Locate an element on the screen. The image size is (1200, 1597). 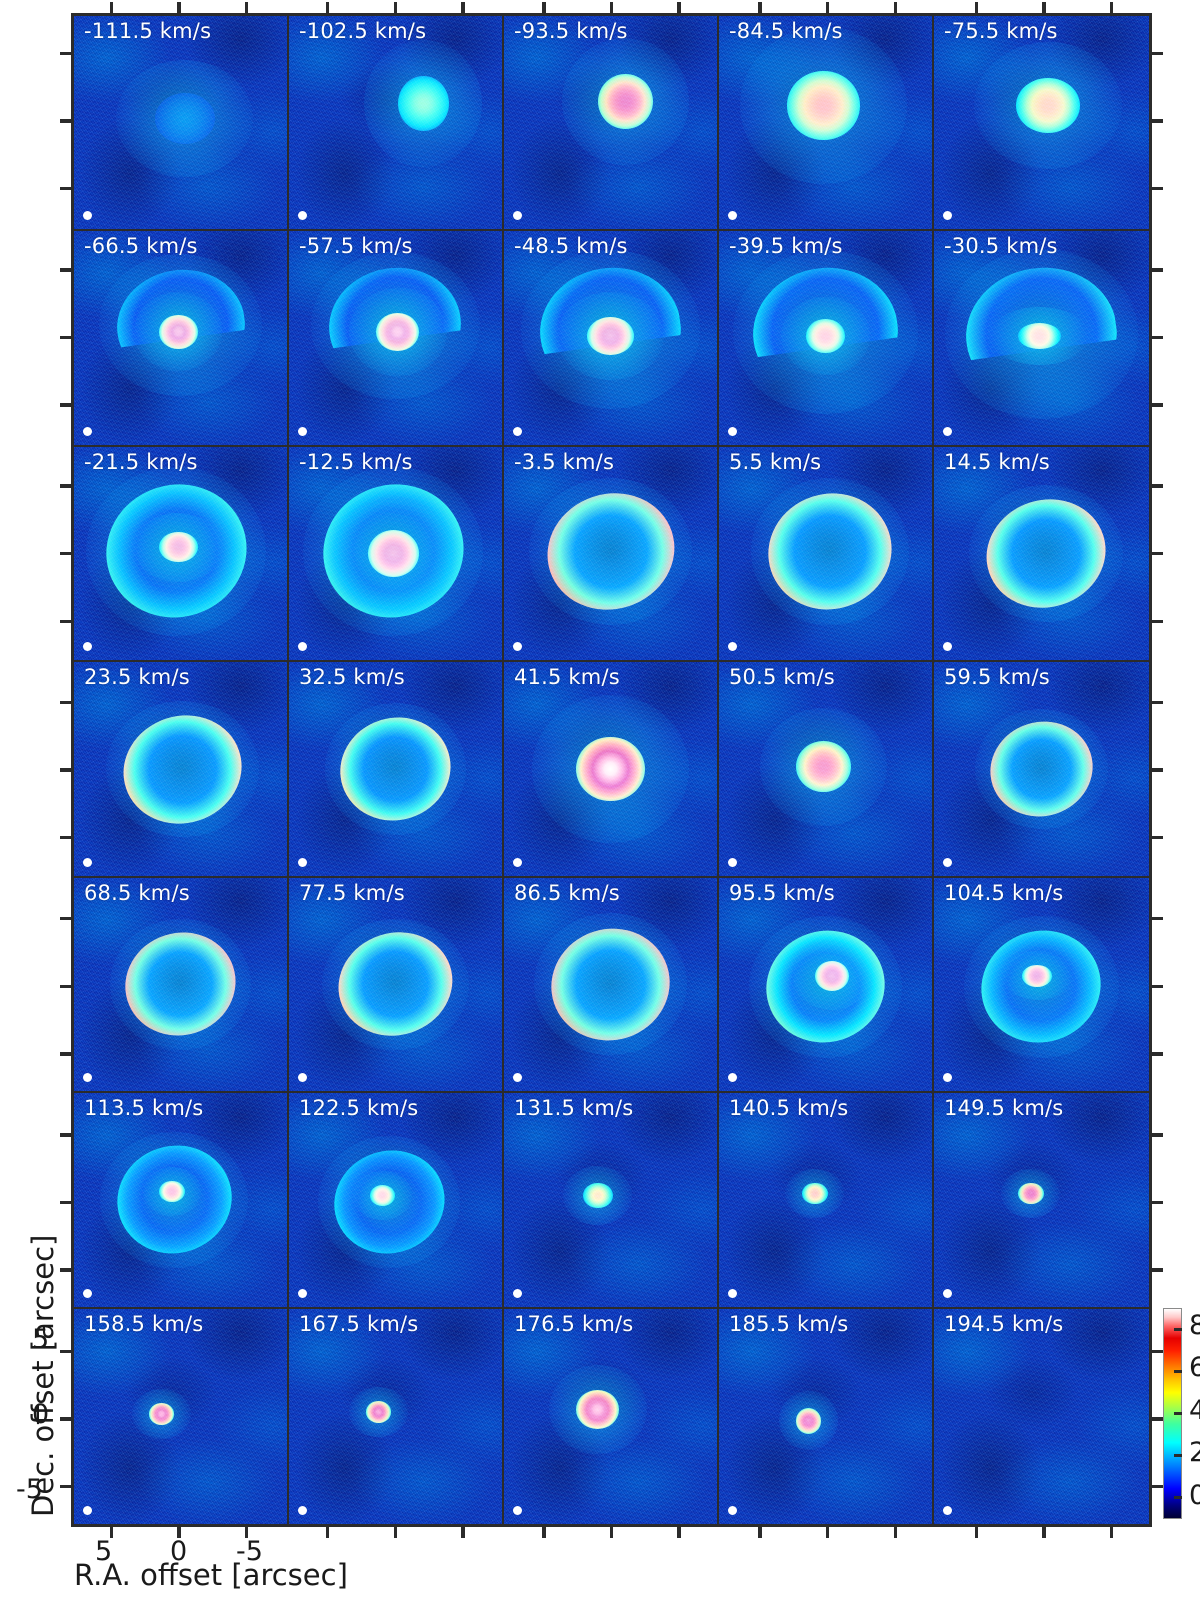
channel-panel: 149.5 km/s is located at coordinates (1041, 1201).